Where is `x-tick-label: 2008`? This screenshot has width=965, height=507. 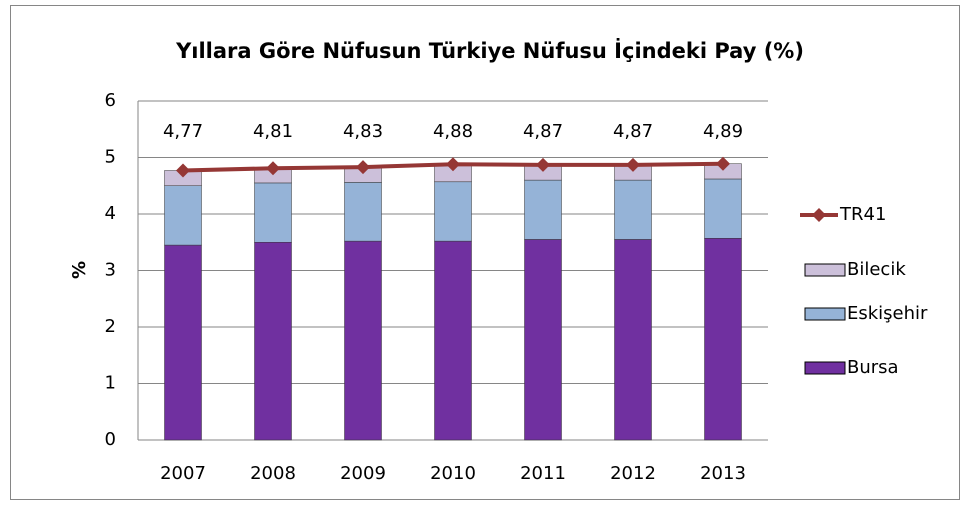 x-tick-label: 2008 is located at coordinates (273, 473).